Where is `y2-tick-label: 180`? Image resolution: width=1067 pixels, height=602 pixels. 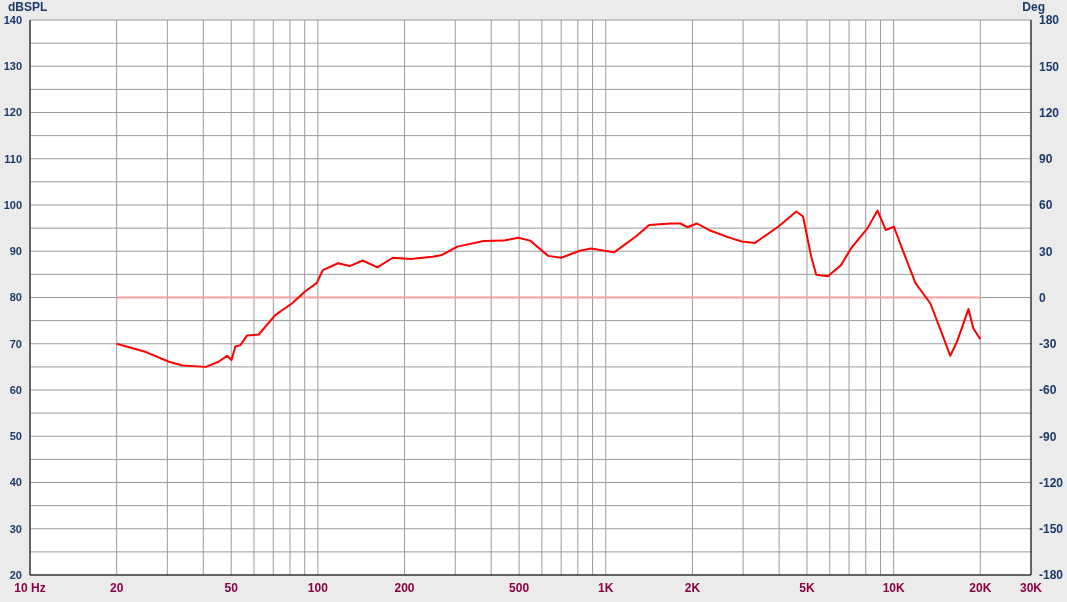
y2-tick-label: 180 is located at coordinates (1049, 20).